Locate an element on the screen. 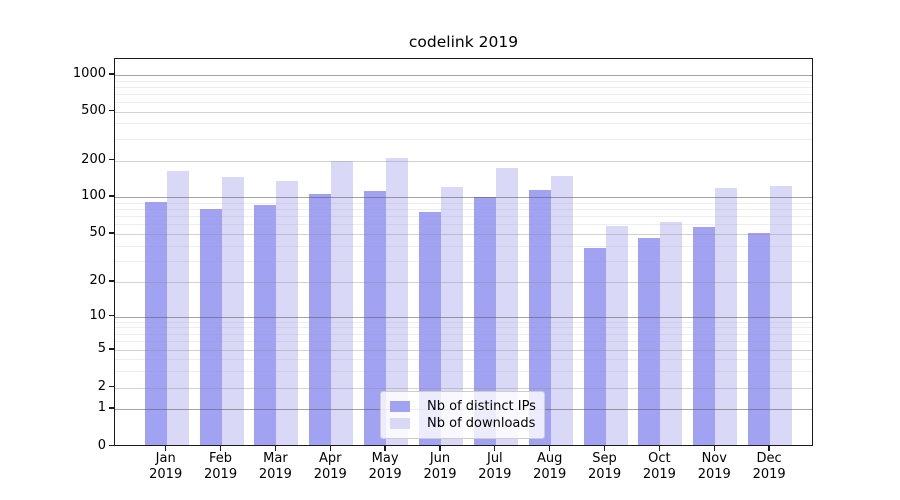  legend-label-distinct-ips: Nb of distinct IPs is located at coordinates (481, 406).